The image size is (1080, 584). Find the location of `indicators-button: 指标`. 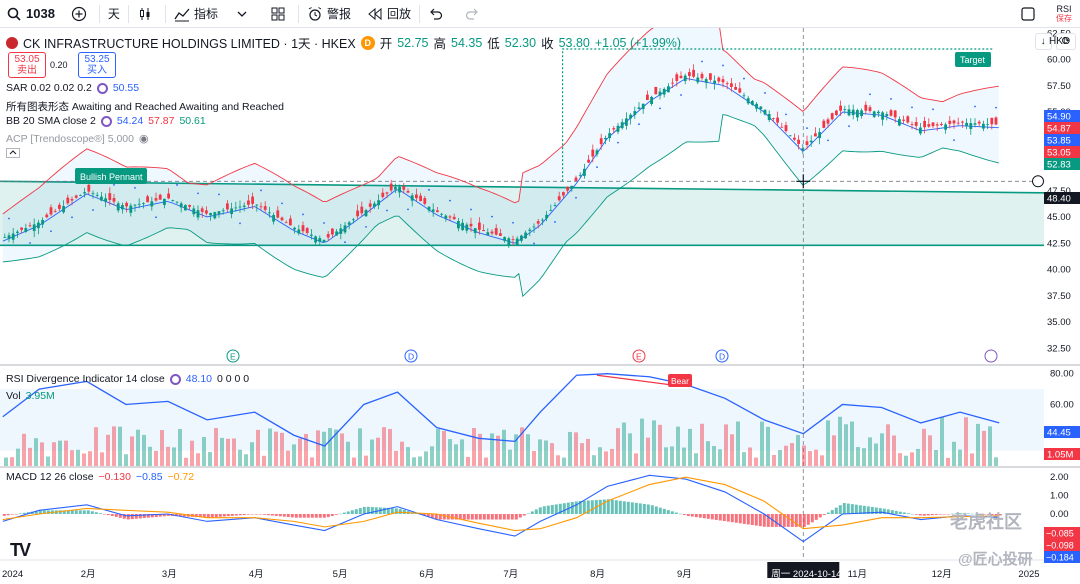

indicators-button: 指标 is located at coordinates (196, 14).